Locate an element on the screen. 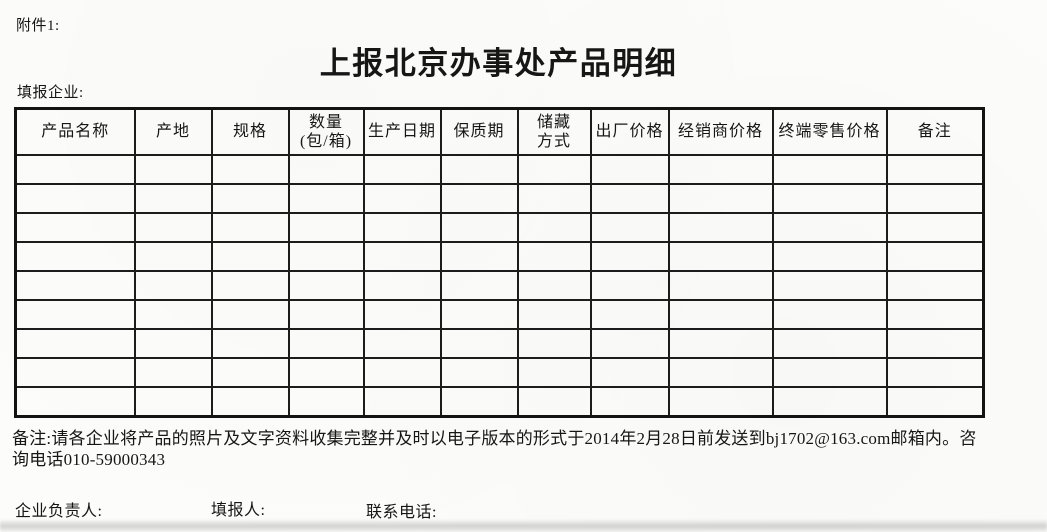 The height and width of the screenshot is (532, 1047). column-header-shelf-life: 保质期 is located at coordinates (479, 131).